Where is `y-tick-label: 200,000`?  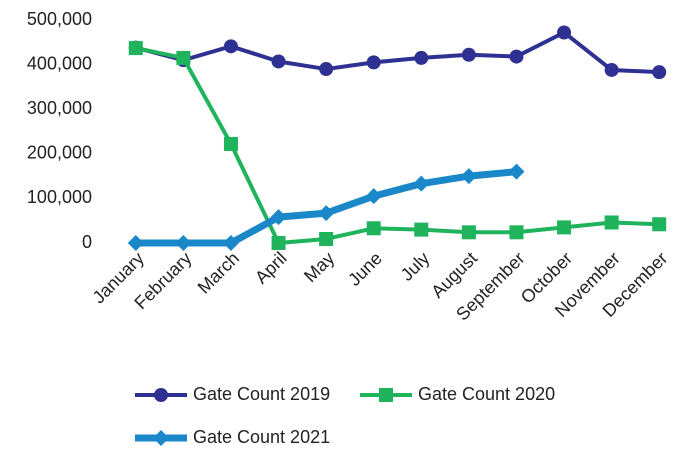
y-tick-label: 200,000 is located at coordinates (59, 153).